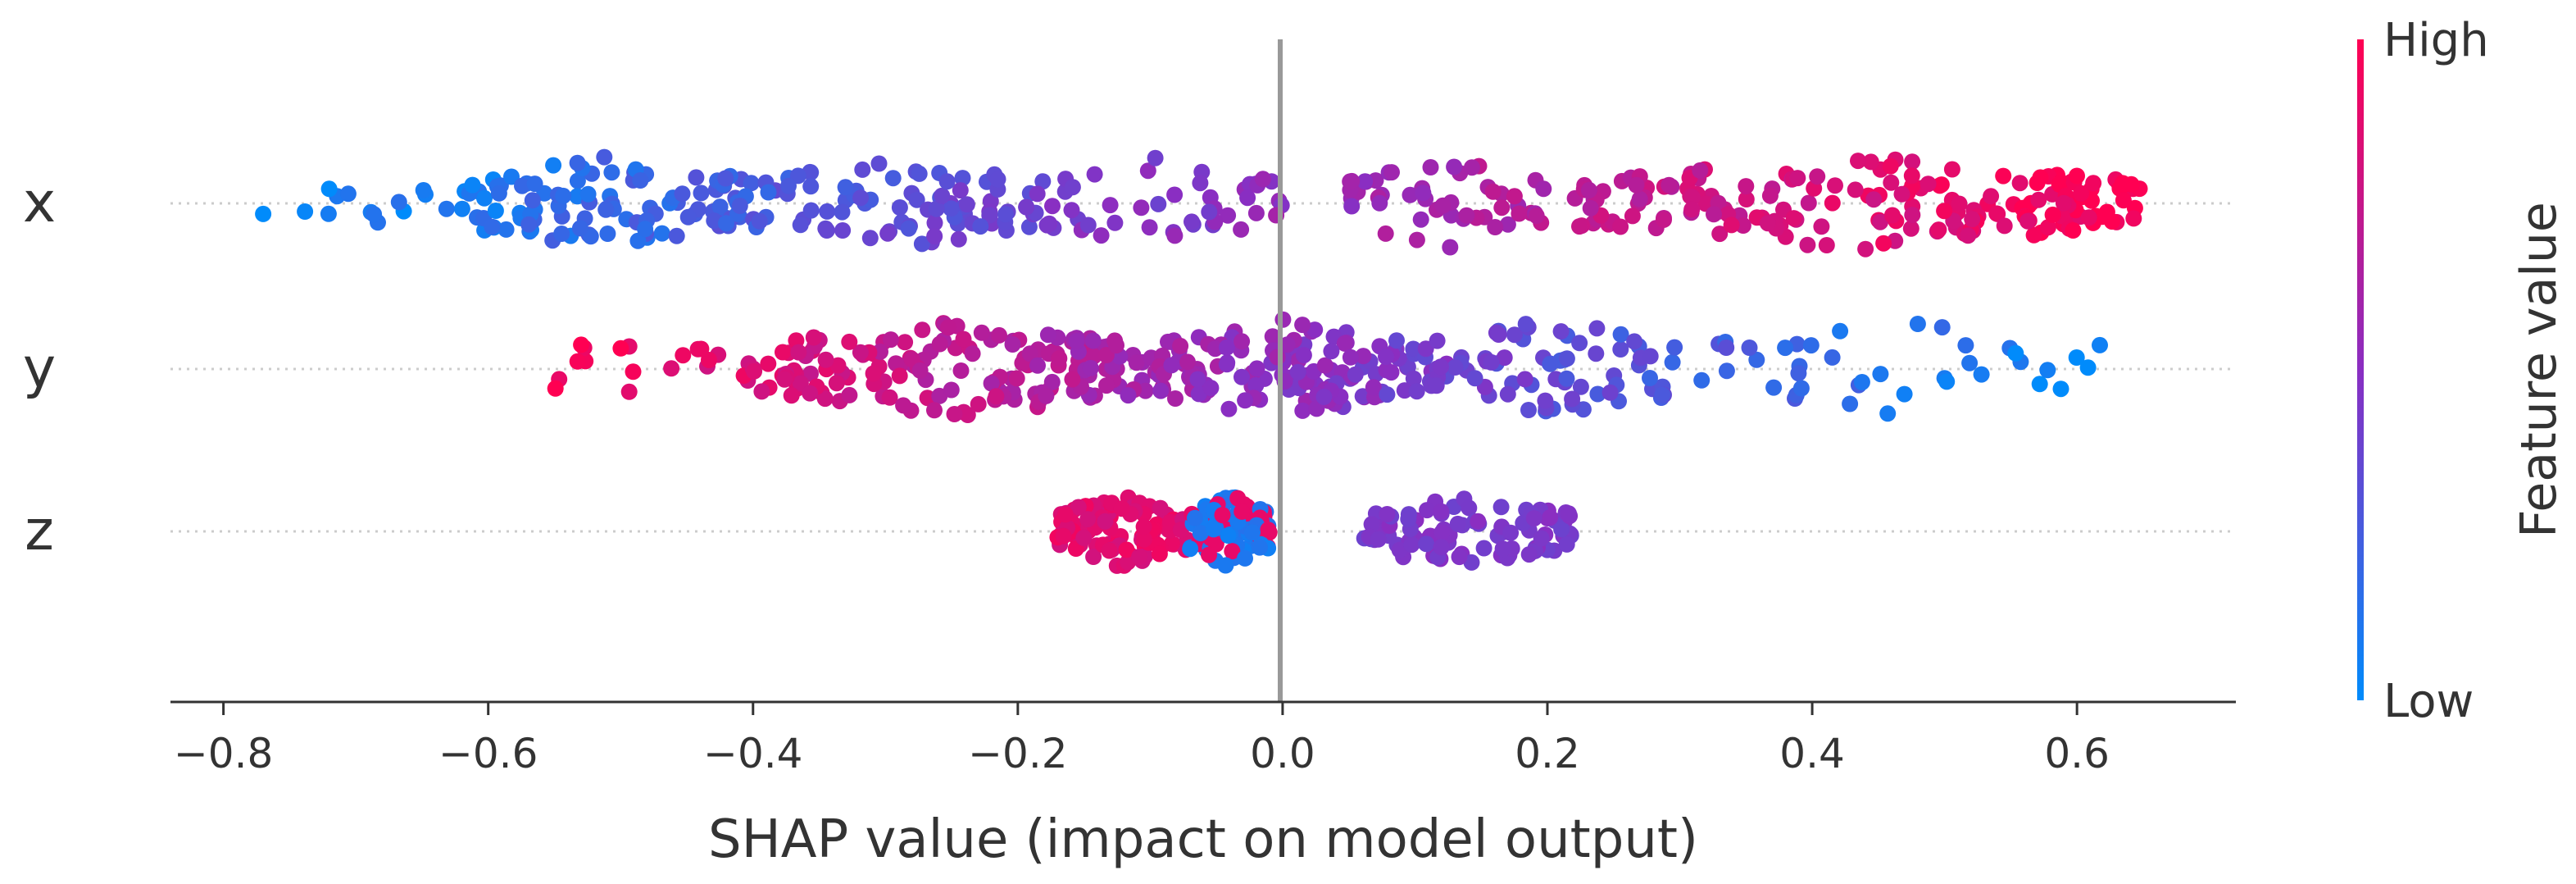  Describe the element at coordinates (1282, 753) in the screenshot. I see `x-tick-label: 0.0` at that location.